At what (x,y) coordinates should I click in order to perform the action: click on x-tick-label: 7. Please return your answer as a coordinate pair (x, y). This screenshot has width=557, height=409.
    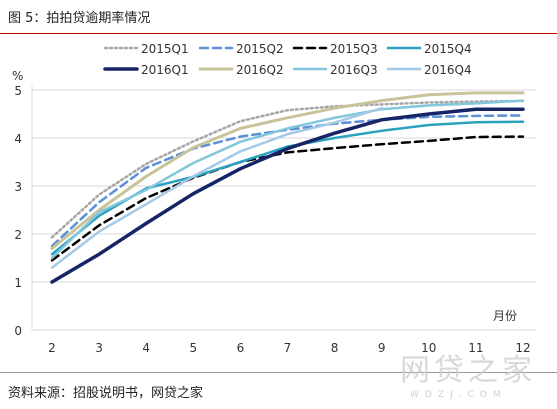
    Looking at the image, I should click on (288, 348).